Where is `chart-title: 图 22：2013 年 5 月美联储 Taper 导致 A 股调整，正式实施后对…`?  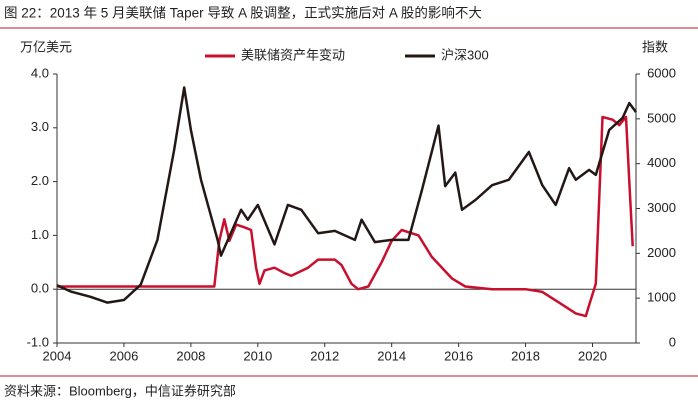
chart-title: 图 22：2013 年 5 月美联储 Taper 导致 A 股调整，正式实施后对… is located at coordinates (243, 13).